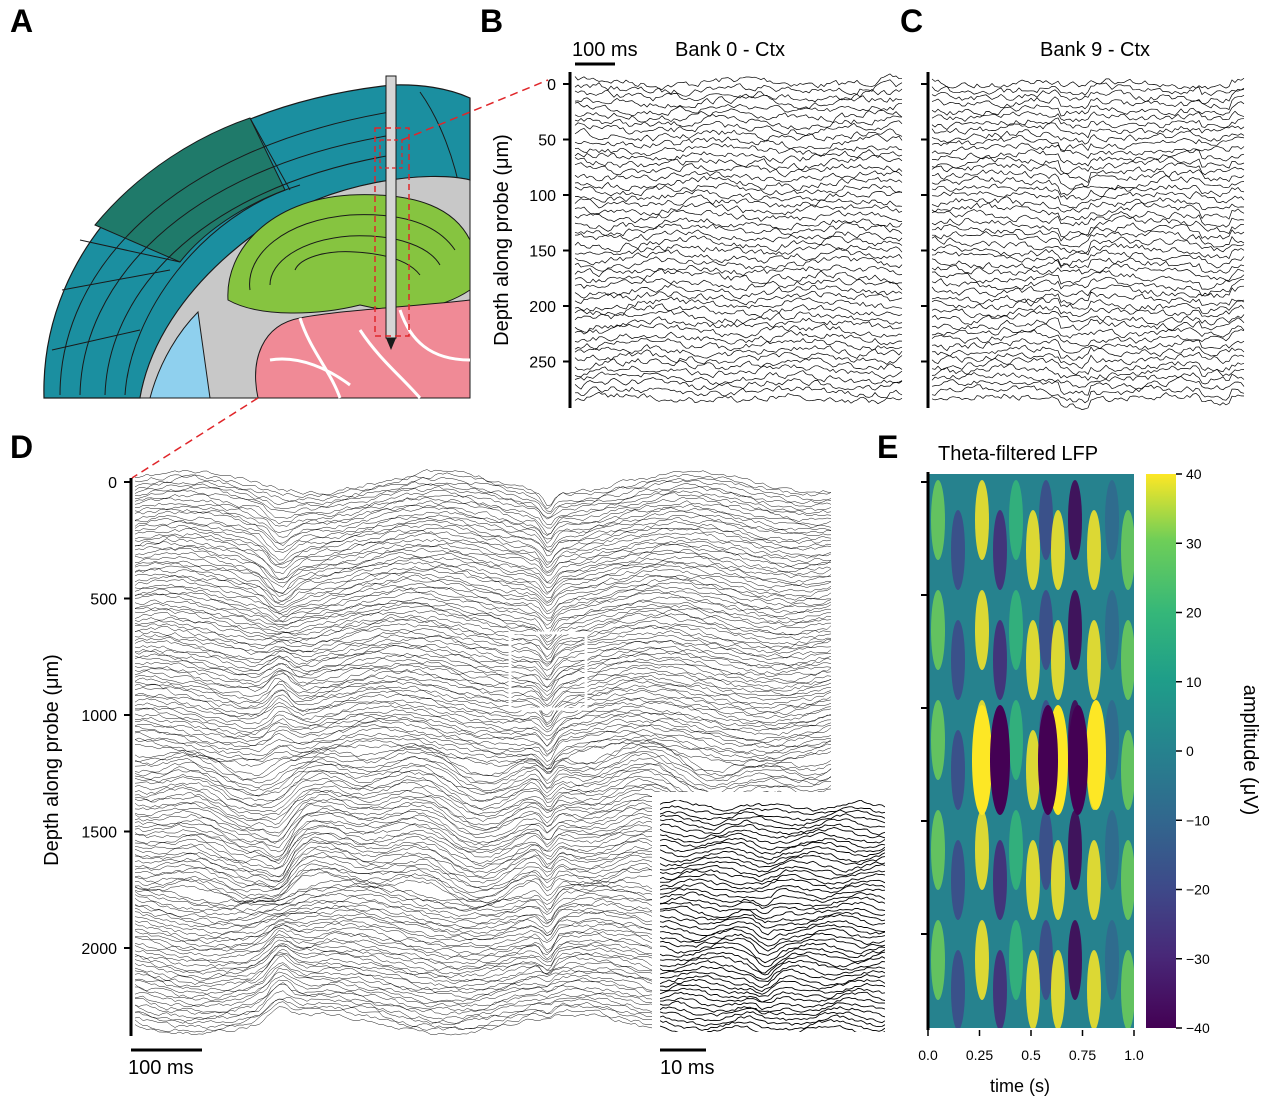  Describe the element at coordinates (1031, 751) in the screenshot. I see `panel-e-heatmap` at that location.